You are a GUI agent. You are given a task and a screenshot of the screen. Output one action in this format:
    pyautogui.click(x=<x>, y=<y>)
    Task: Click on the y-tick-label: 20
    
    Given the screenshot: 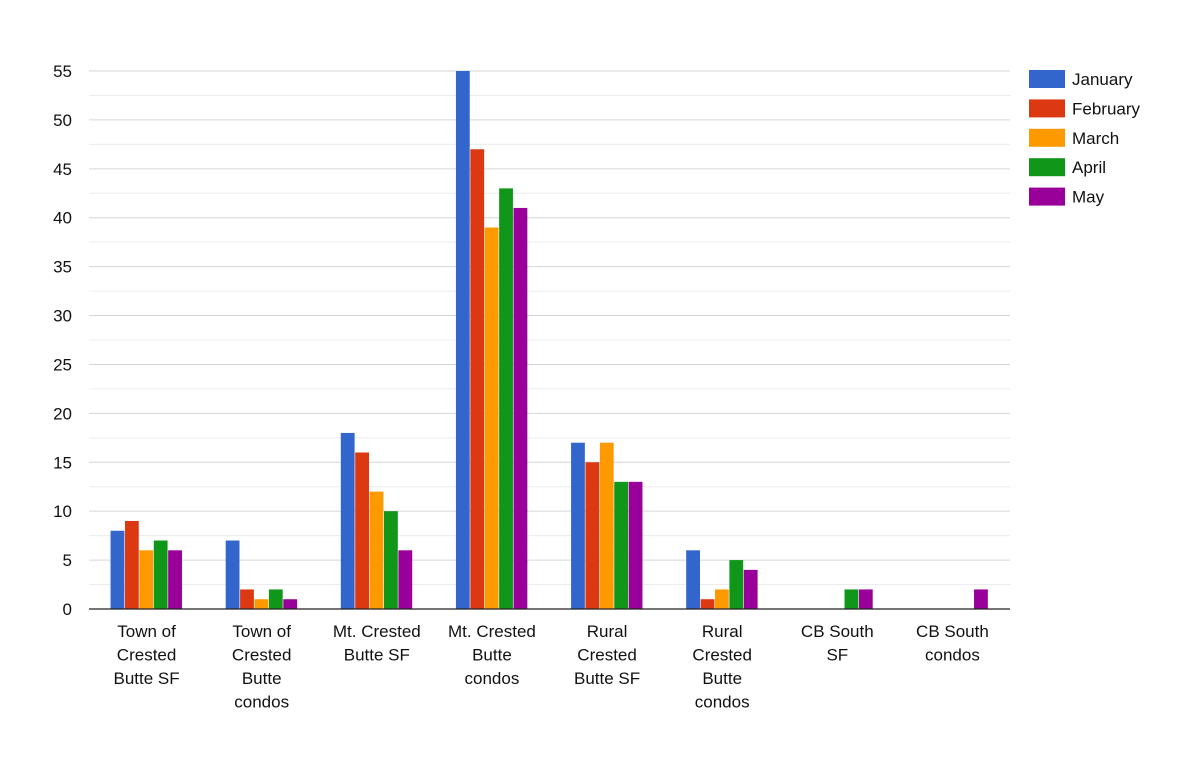 What is the action you would take?
    pyautogui.click(x=62, y=413)
    